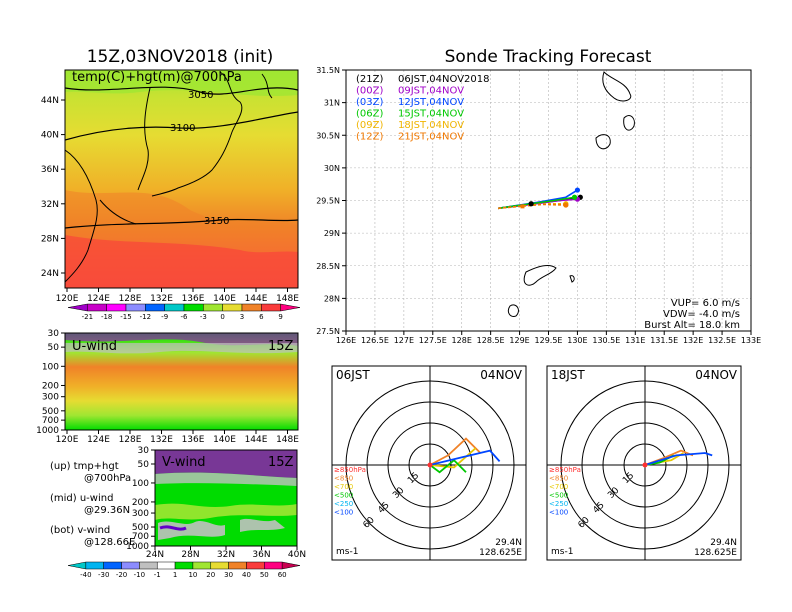 Image resolution: width=792 pixels, height=612 pixels. I want to click on u-wind-x-tick-label: 132E, so click(161, 440).